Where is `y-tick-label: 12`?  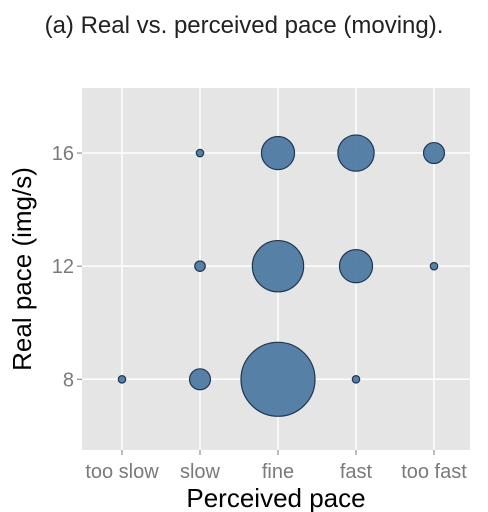 y-tick-label: 12 is located at coordinates (63, 267).